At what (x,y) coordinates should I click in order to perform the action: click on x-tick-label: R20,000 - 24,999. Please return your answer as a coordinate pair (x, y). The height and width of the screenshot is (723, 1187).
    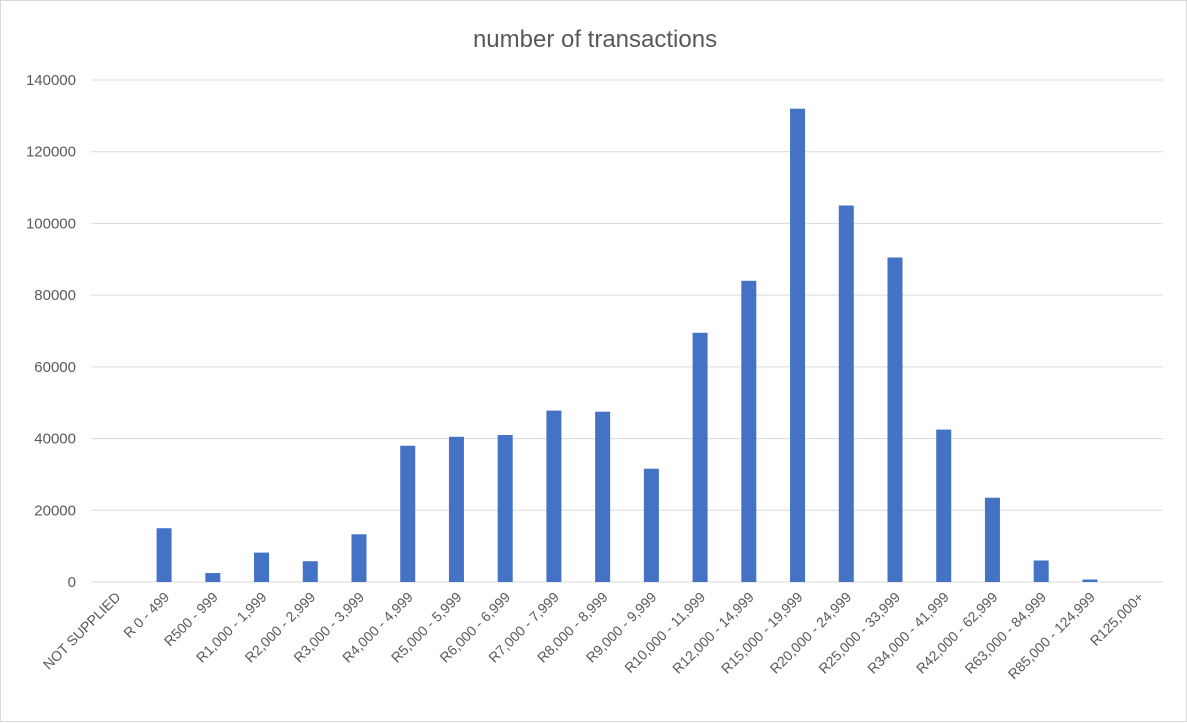
    Looking at the image, I should click on (811, 633).